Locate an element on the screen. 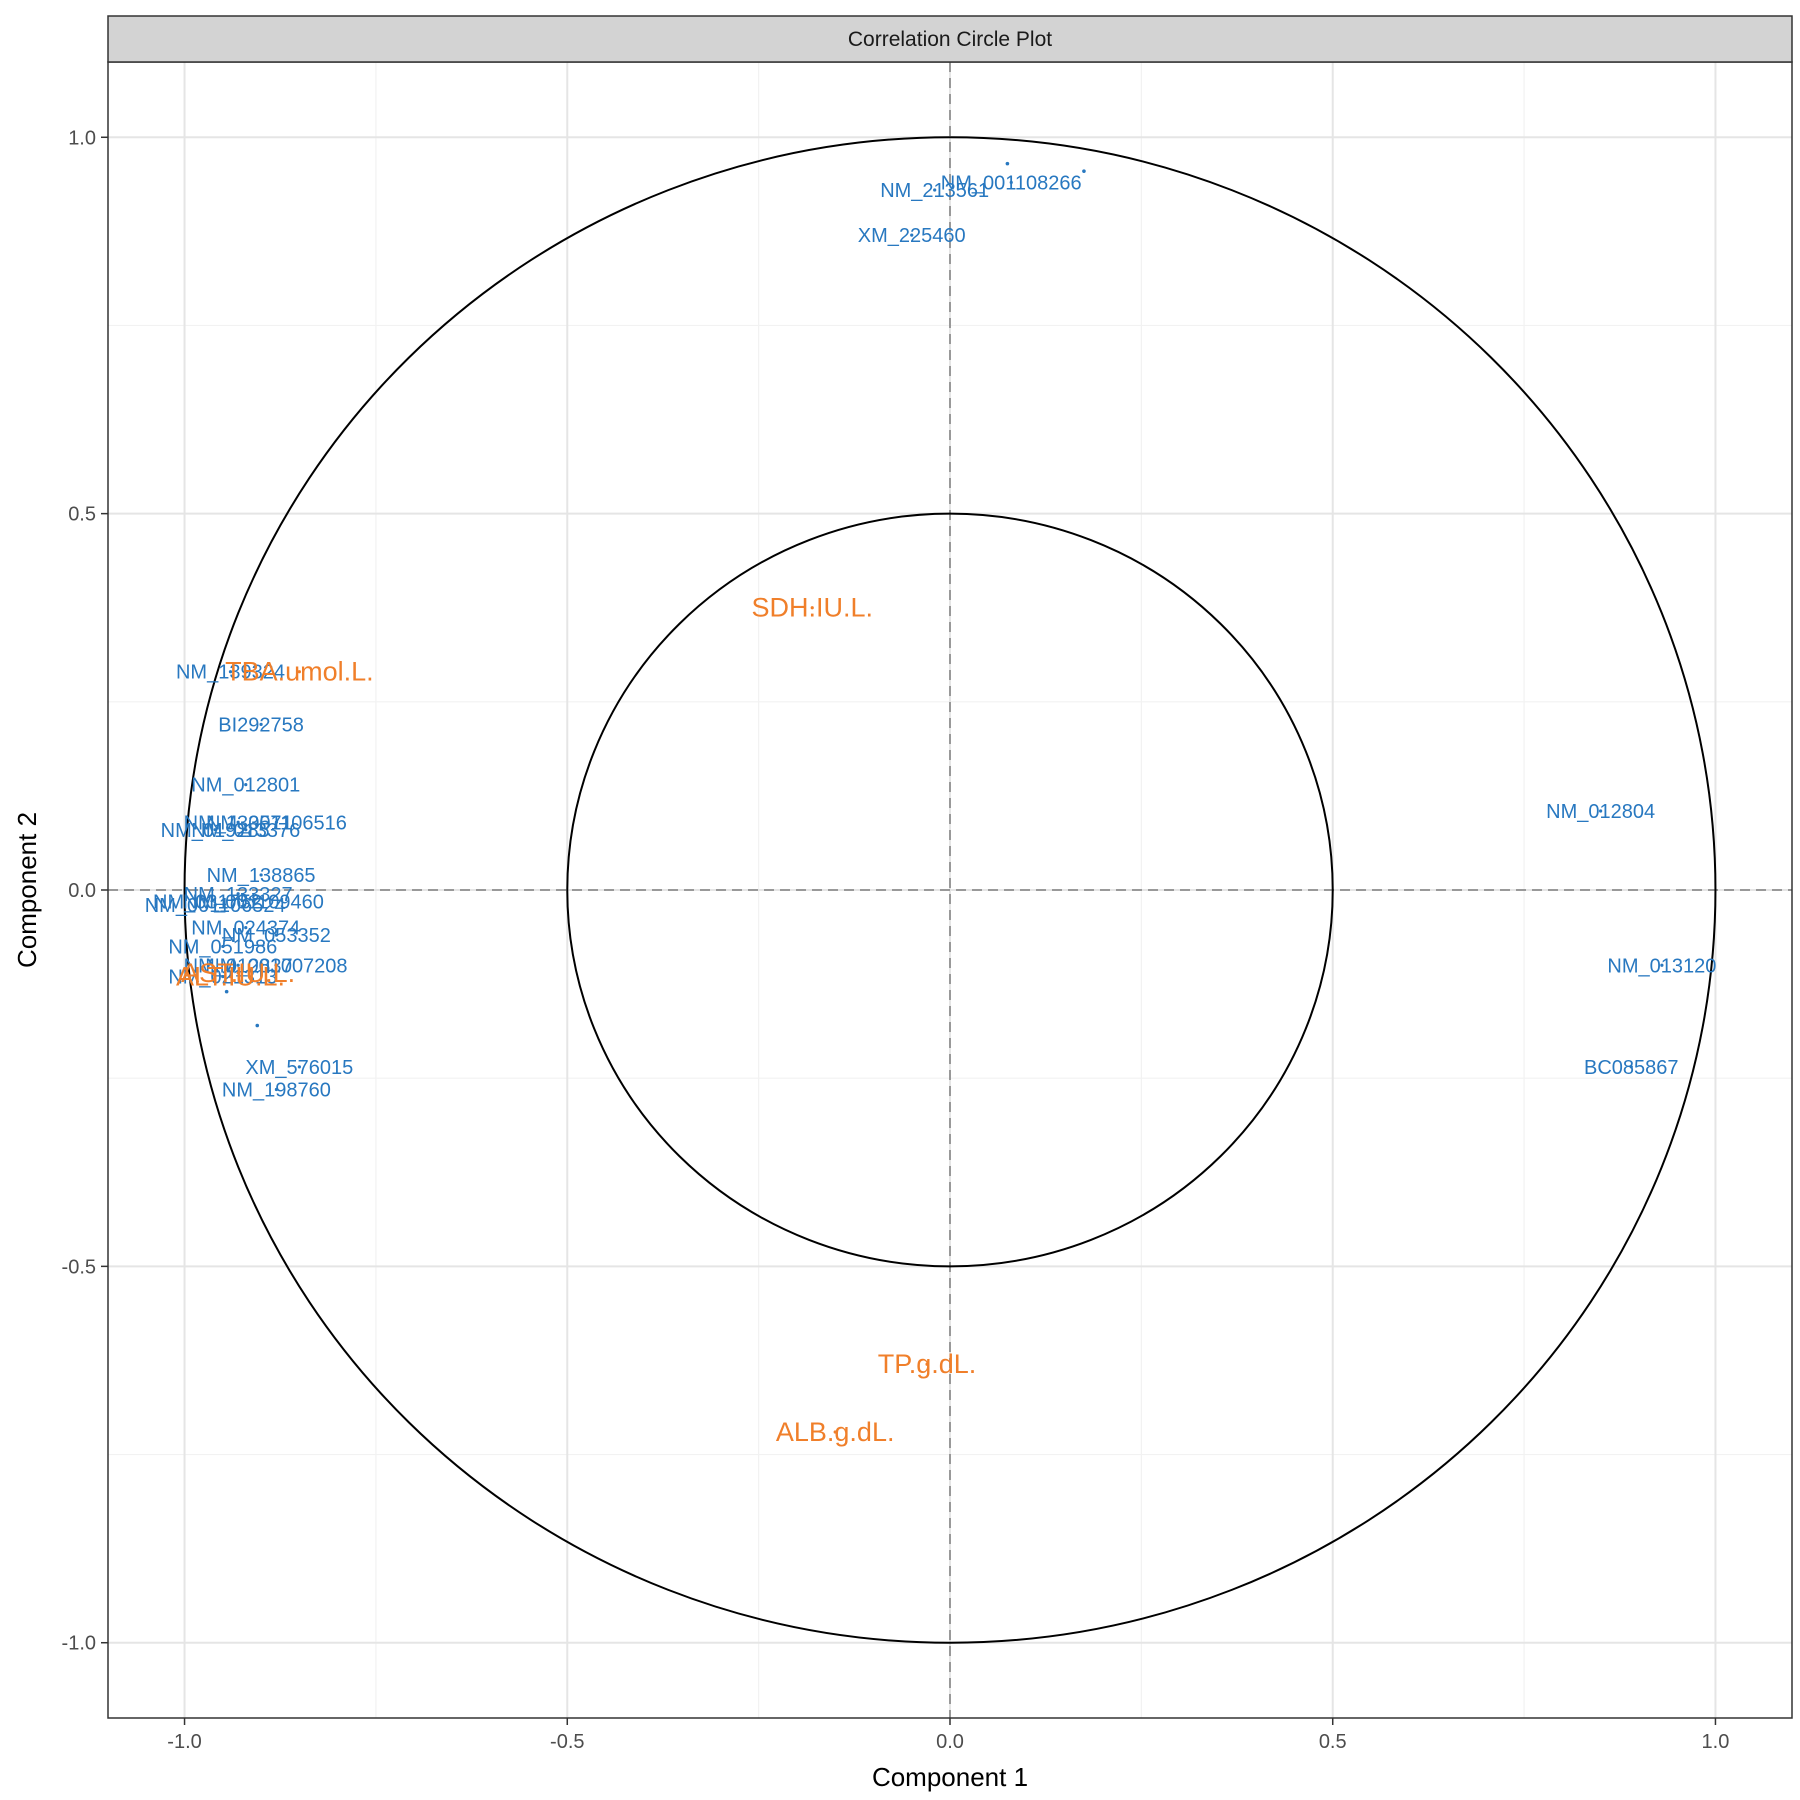 This screenshot has width=1800, height=1800. point-label-s0-19: NM_012837 is located at coordinates (238, 966).